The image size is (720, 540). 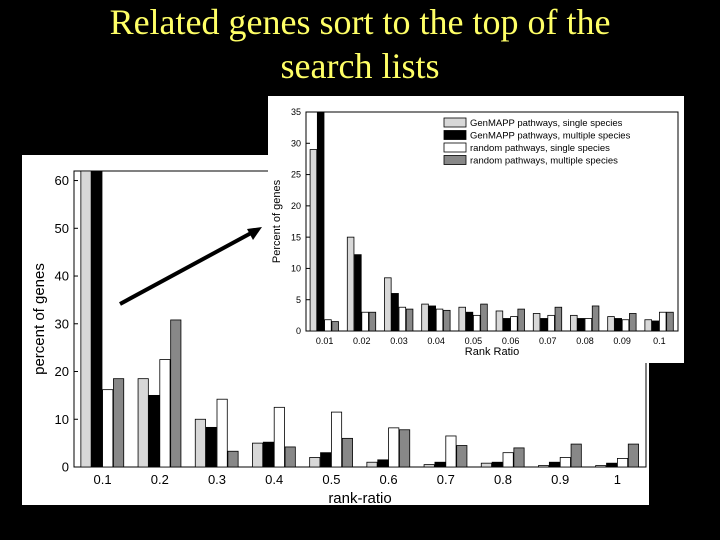 I want to click on main-x-tick-label: 0.9, so click(x=560, y=479).